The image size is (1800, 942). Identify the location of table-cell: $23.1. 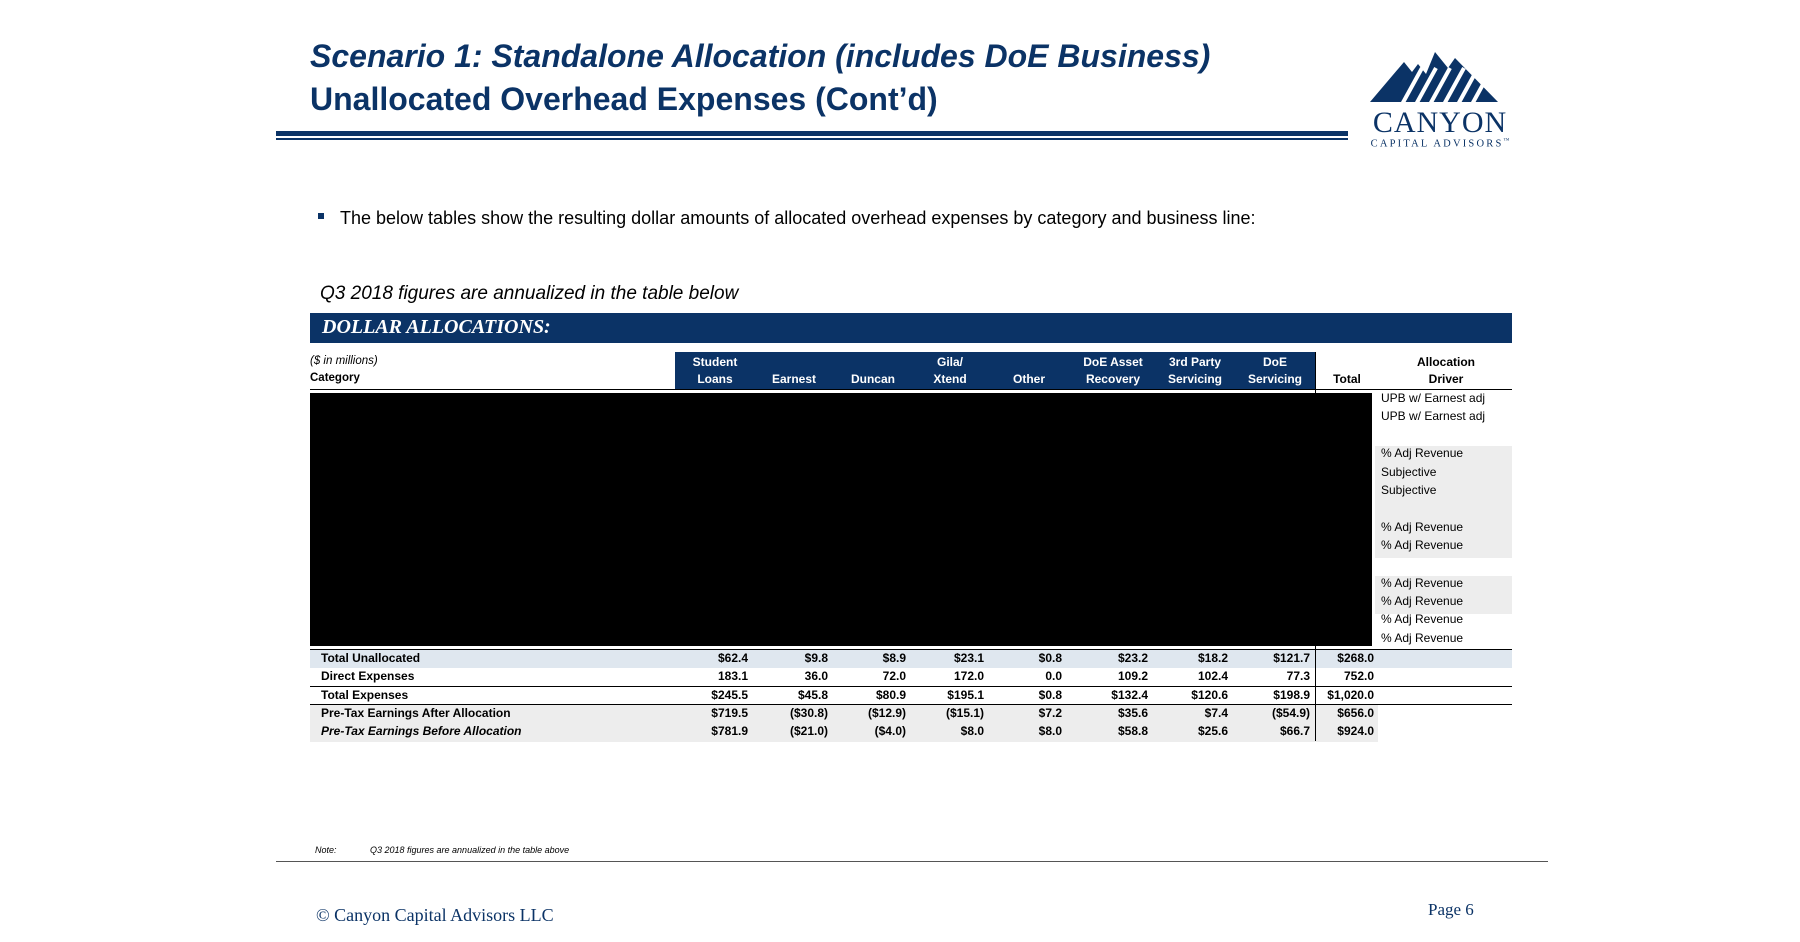
(968, 658).